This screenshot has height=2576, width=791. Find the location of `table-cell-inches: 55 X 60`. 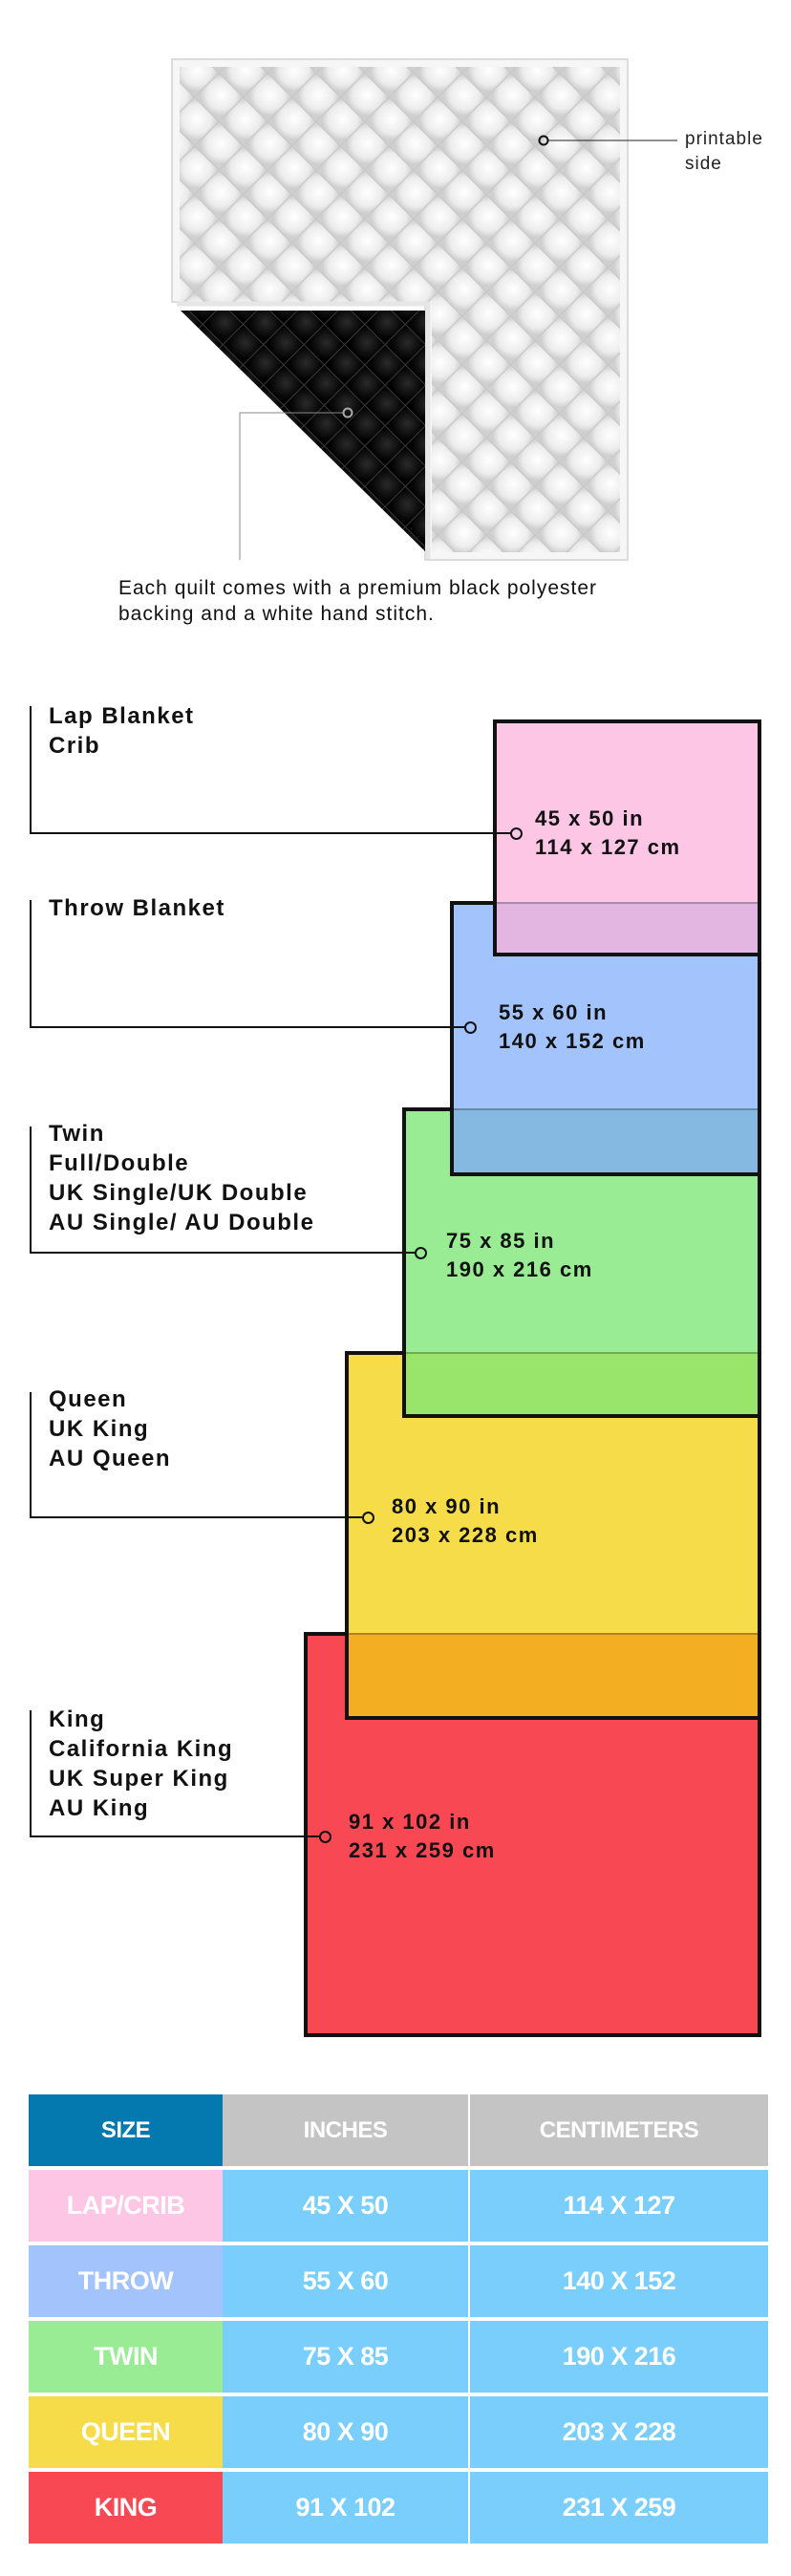

table-cell-inches: 55 X 60 is located at coordinates (345, 2281).